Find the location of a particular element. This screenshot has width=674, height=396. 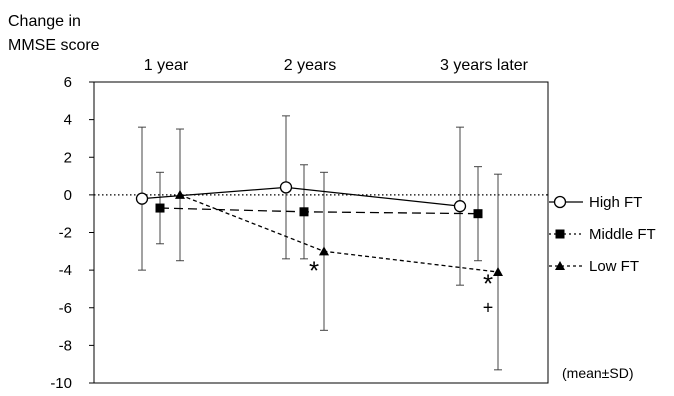

y-tick-label: 6 is located at coordinates (68, 82).